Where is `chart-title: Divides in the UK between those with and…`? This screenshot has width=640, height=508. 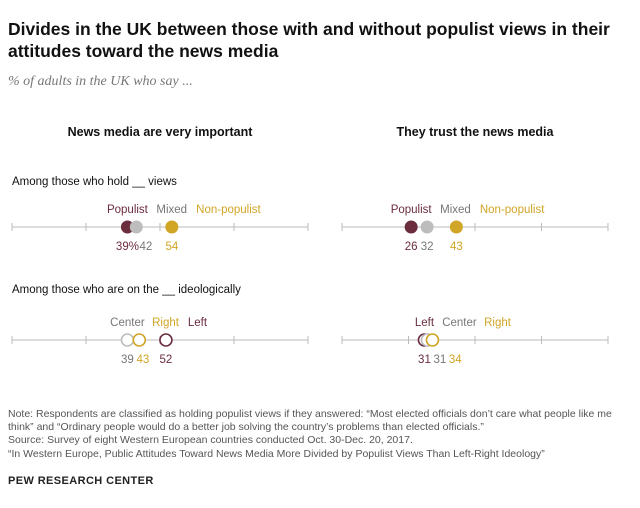
chart-title: Divides in the UK between those with and… is located at coordinates (309, 40).